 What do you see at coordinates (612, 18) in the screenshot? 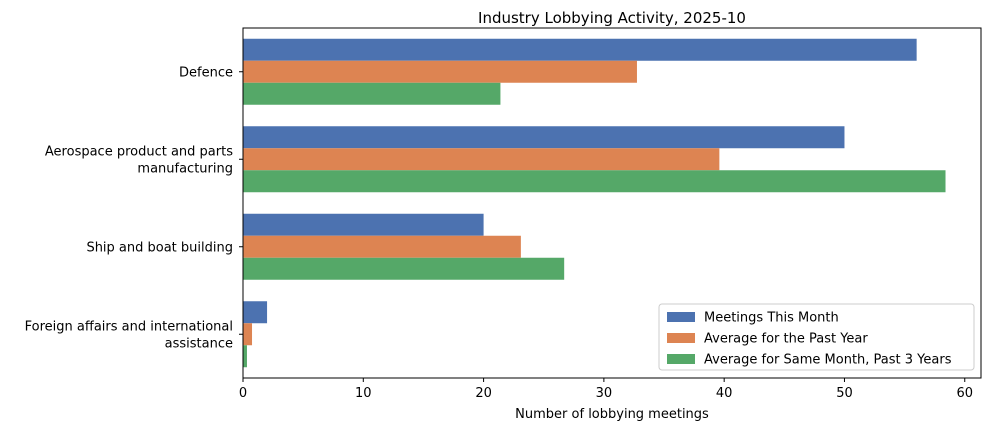
I see `chart-title: Industry Lobbying Activity, 2025-10` at bounding box center [612, 18].